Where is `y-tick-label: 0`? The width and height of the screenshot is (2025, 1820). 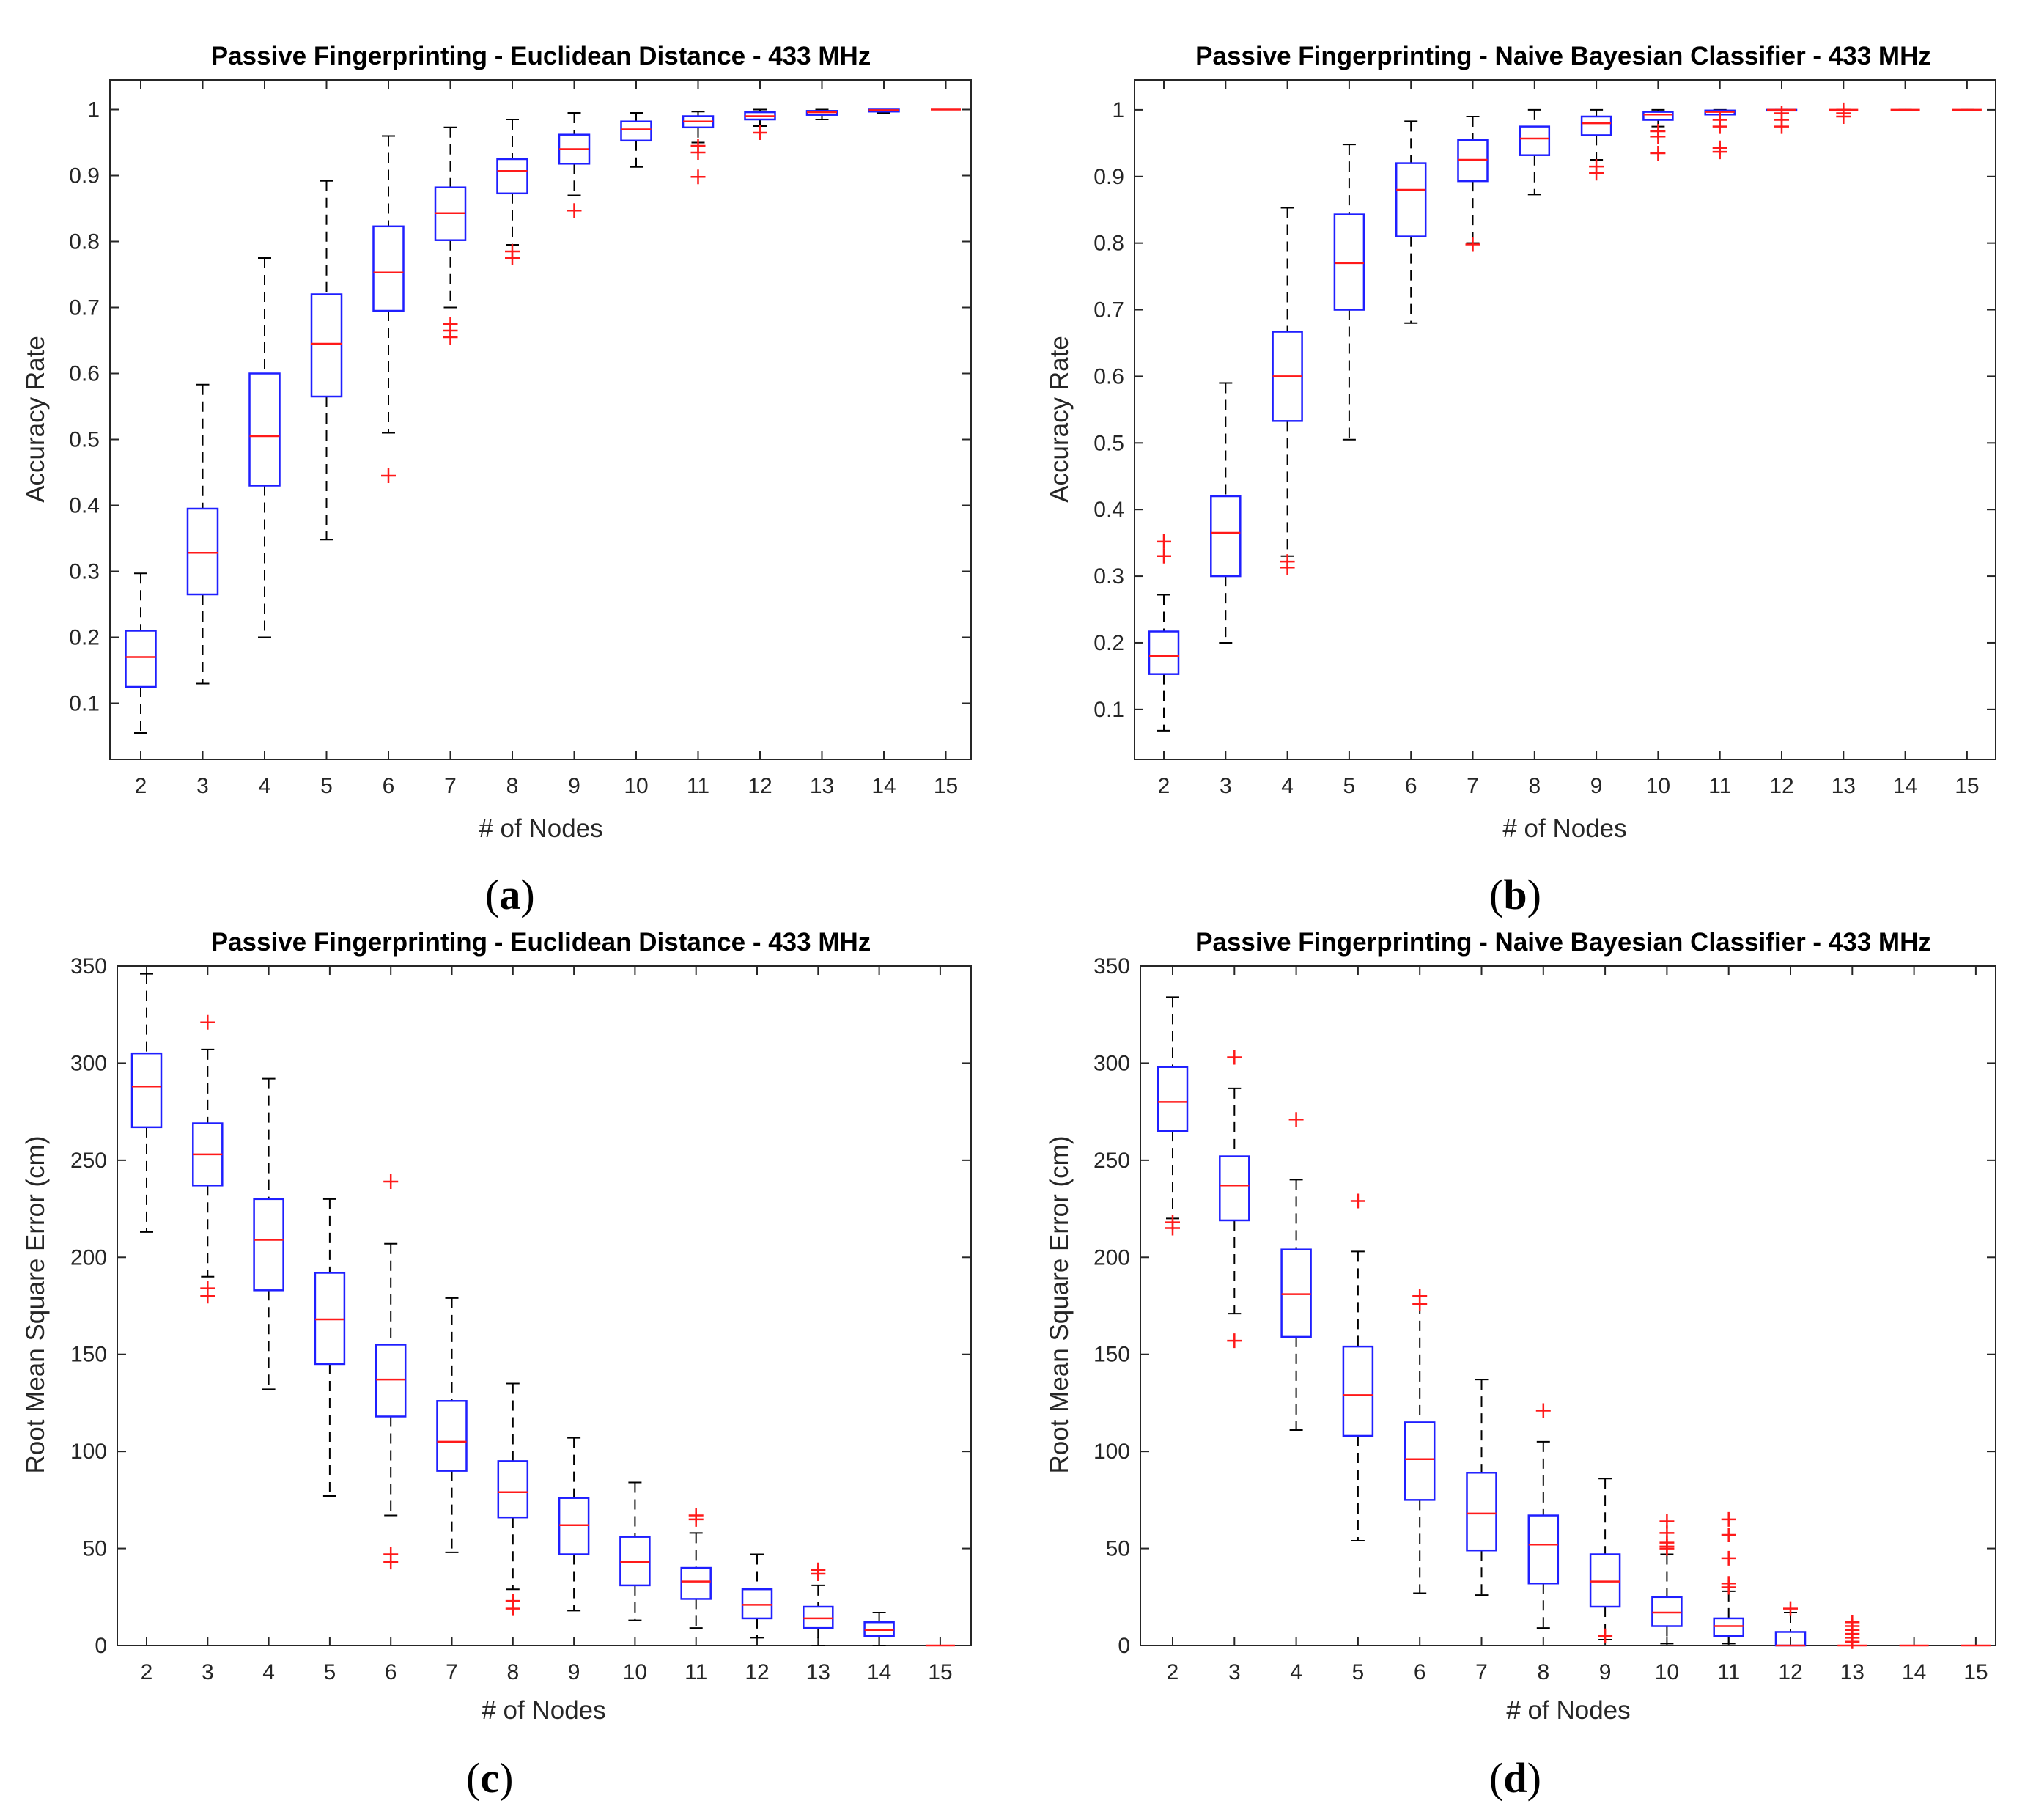 y-tick-label: 0 is located at coordinates (101, 1646).